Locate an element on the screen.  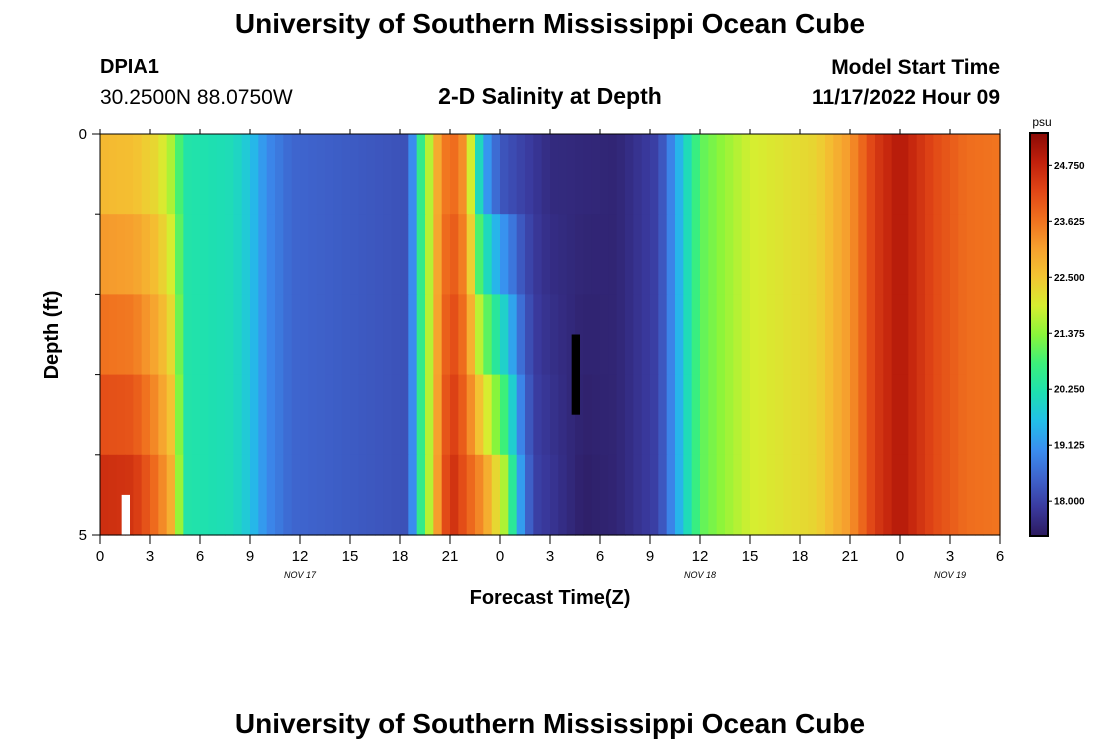
colorbar-tick-label: 22.500 is located at coordinates (1069, 278).